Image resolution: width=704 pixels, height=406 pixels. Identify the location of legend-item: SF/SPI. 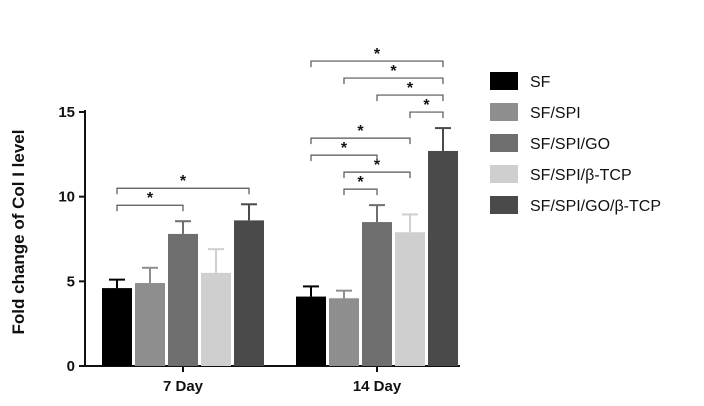
(535, 112).